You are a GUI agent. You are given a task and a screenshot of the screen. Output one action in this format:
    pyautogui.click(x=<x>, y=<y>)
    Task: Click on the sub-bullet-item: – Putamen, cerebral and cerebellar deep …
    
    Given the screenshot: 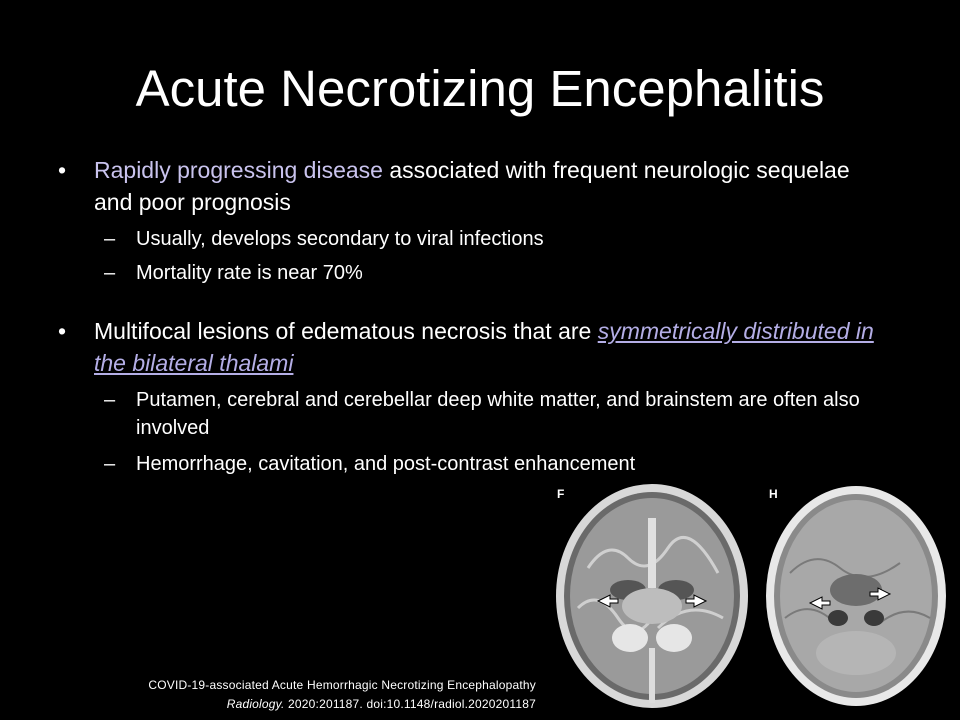 What is the action you would take?
    pyautogui.click(x=510, y=414)
    